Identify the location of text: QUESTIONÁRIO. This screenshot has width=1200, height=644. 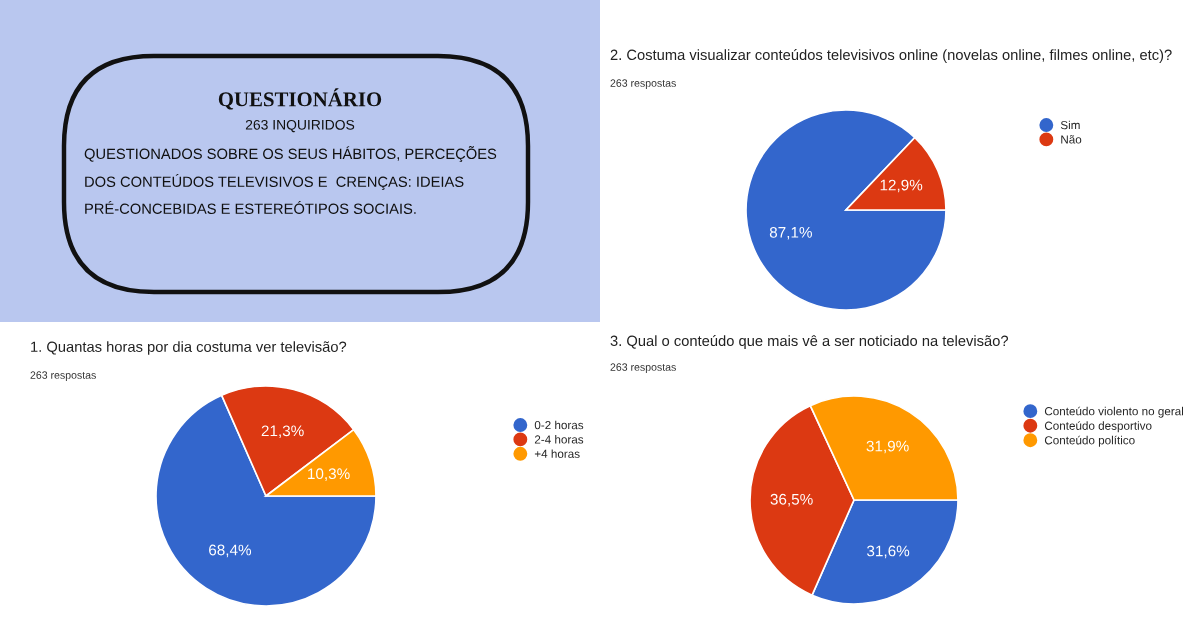
(300, 99).